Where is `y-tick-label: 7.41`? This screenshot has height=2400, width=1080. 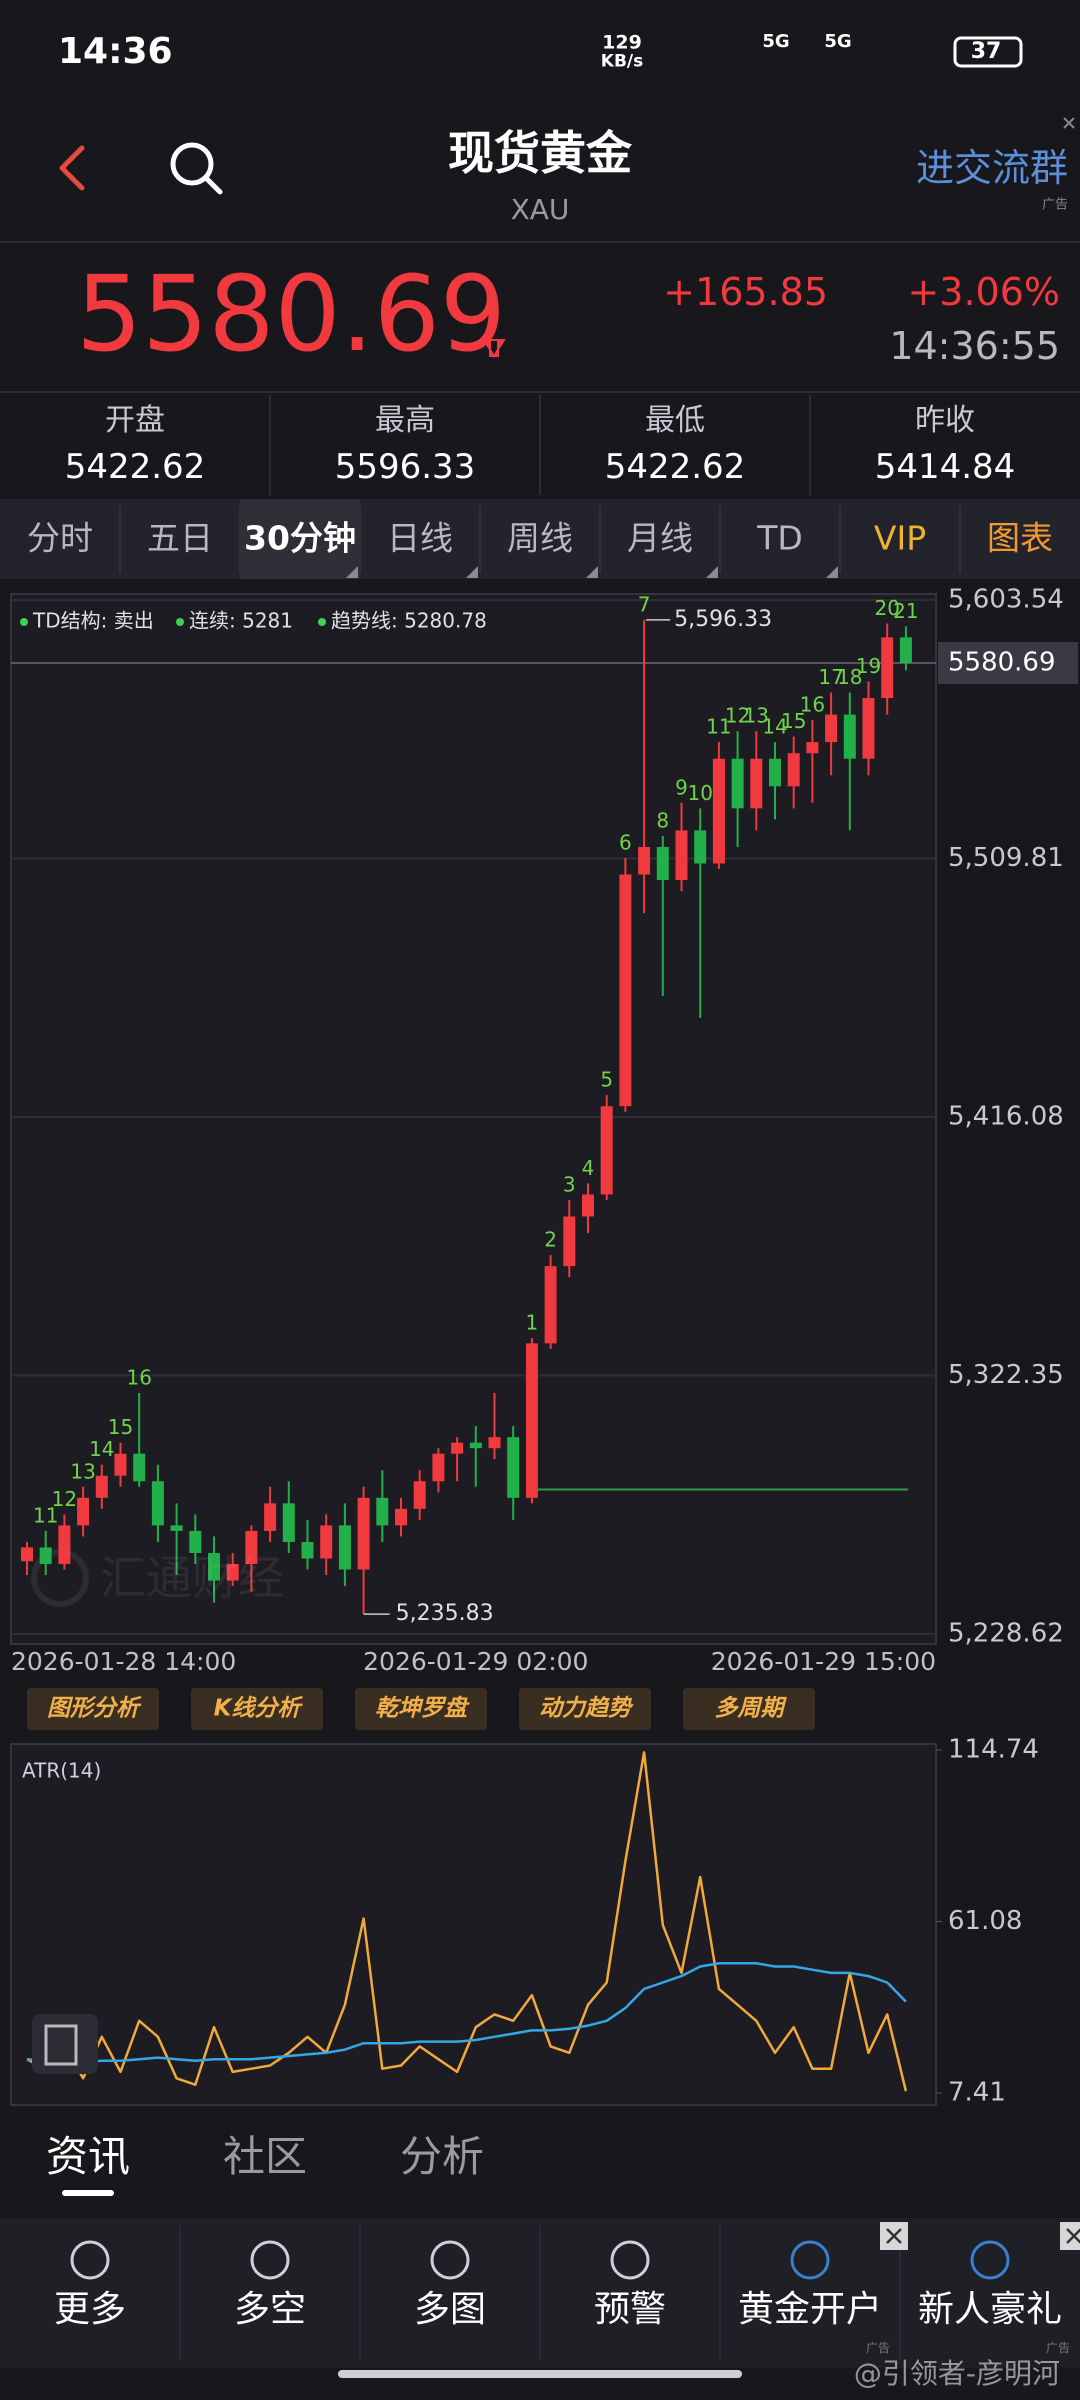
y-tick-label: 7.41 is located at coordinates (977, 2093).